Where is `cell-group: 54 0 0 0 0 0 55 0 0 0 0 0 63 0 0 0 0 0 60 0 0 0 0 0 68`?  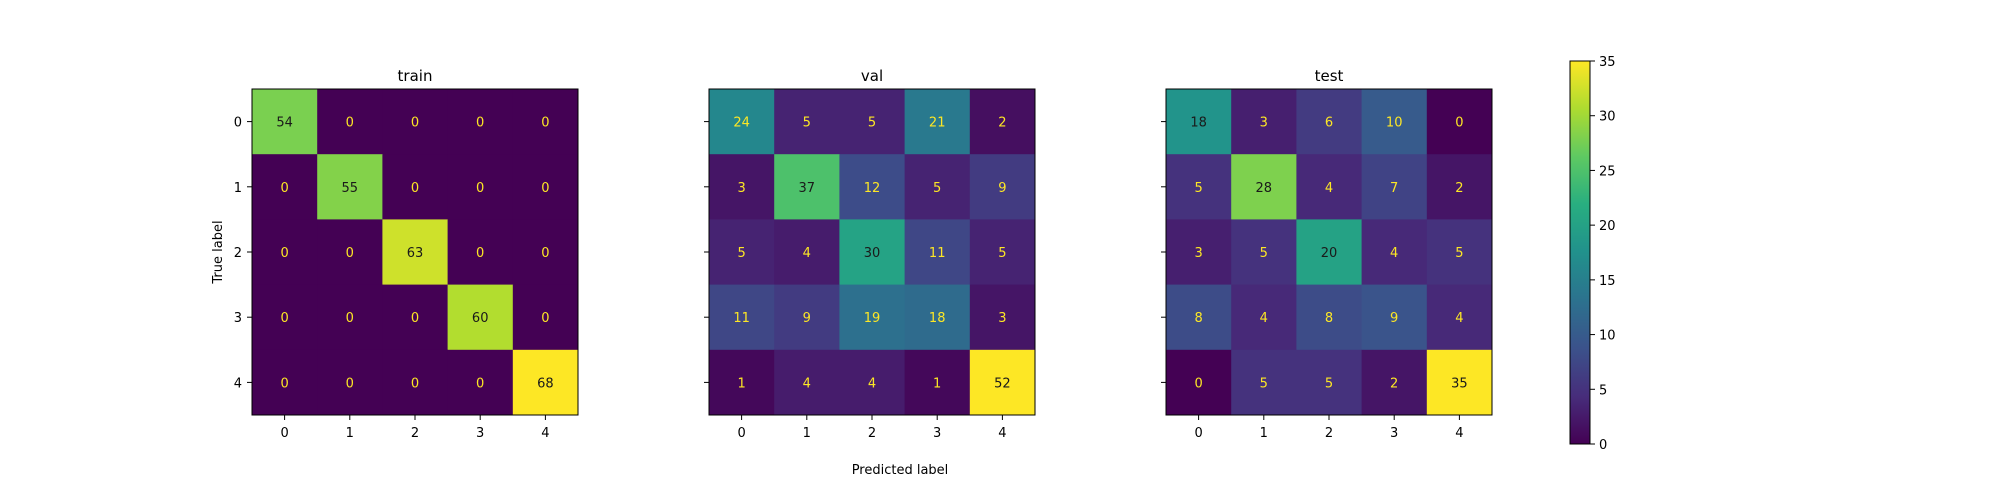 cell-group: 54 0 0 0 0 0 55 0 0 0 0 0 63 0 0 0 0 0 60 0 0 0 0 0 68 is located at coordinates (415, 252).